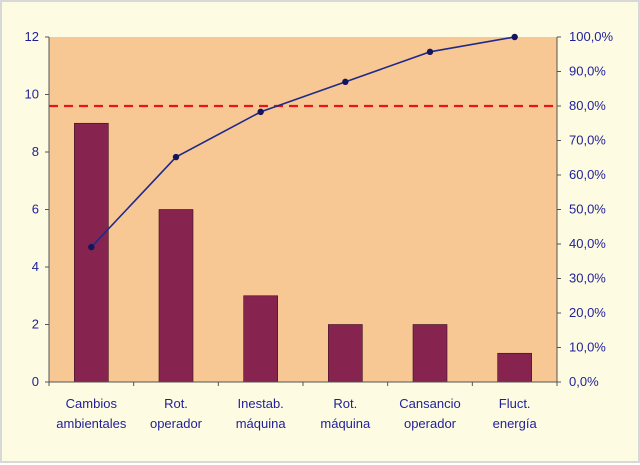 The image size is (640, 465). I want to click on right-tick-label: 80,0%, so click(587, 105).